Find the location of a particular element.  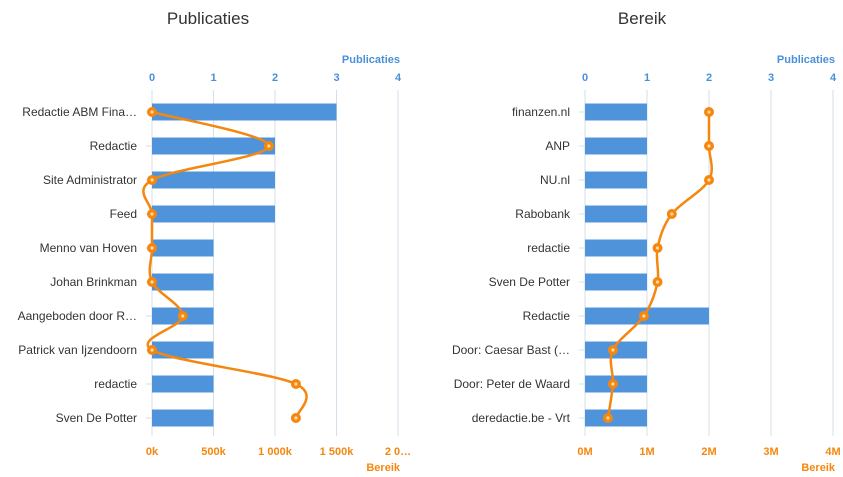

category-label: Menno van Hoven is located at coordinates (88, 248).